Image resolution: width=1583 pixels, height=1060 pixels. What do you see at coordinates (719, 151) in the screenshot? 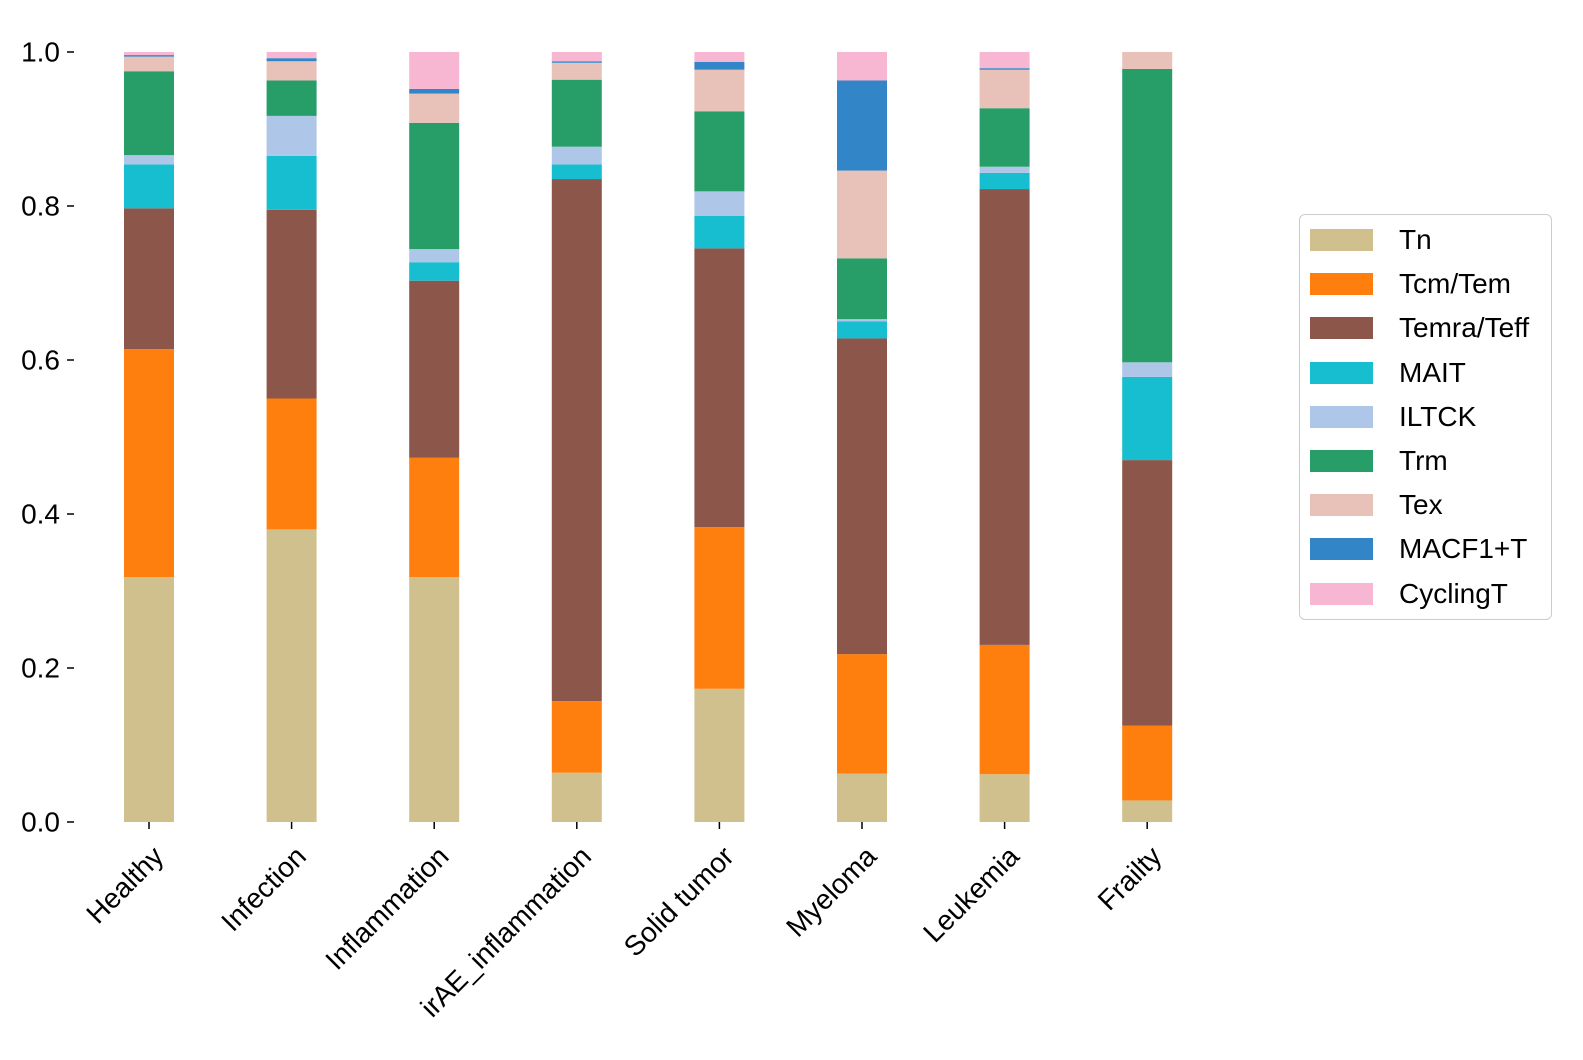
I see `bar-segment-solid-tumor-trm` at bounding box center [719, 151].